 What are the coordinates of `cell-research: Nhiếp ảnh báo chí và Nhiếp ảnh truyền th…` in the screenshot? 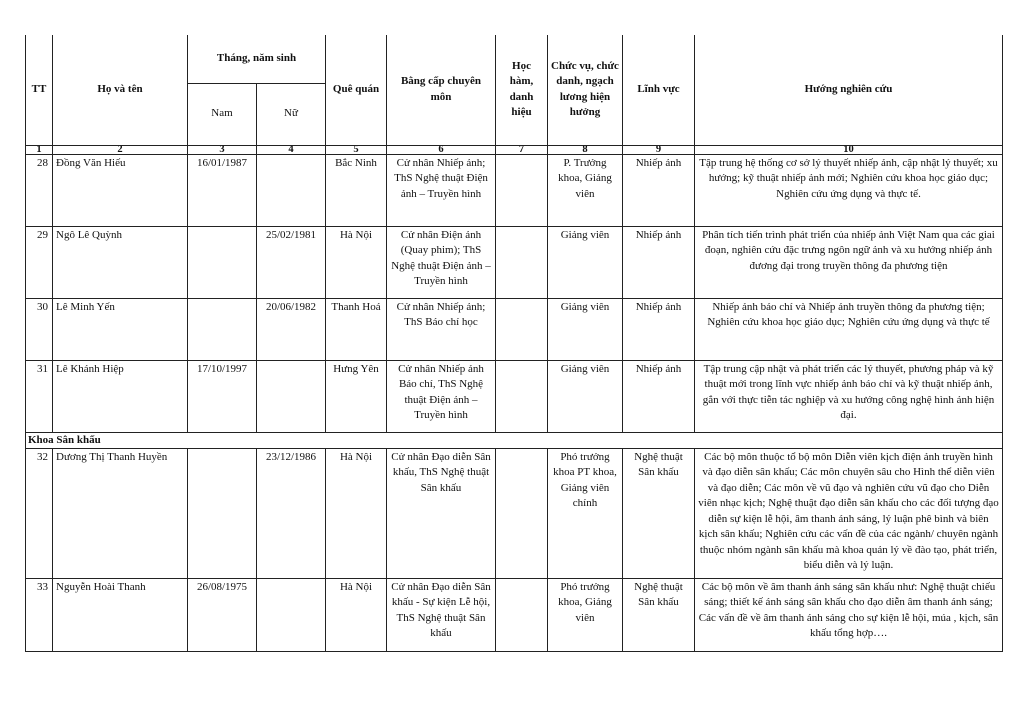 It's located at (848, 329).